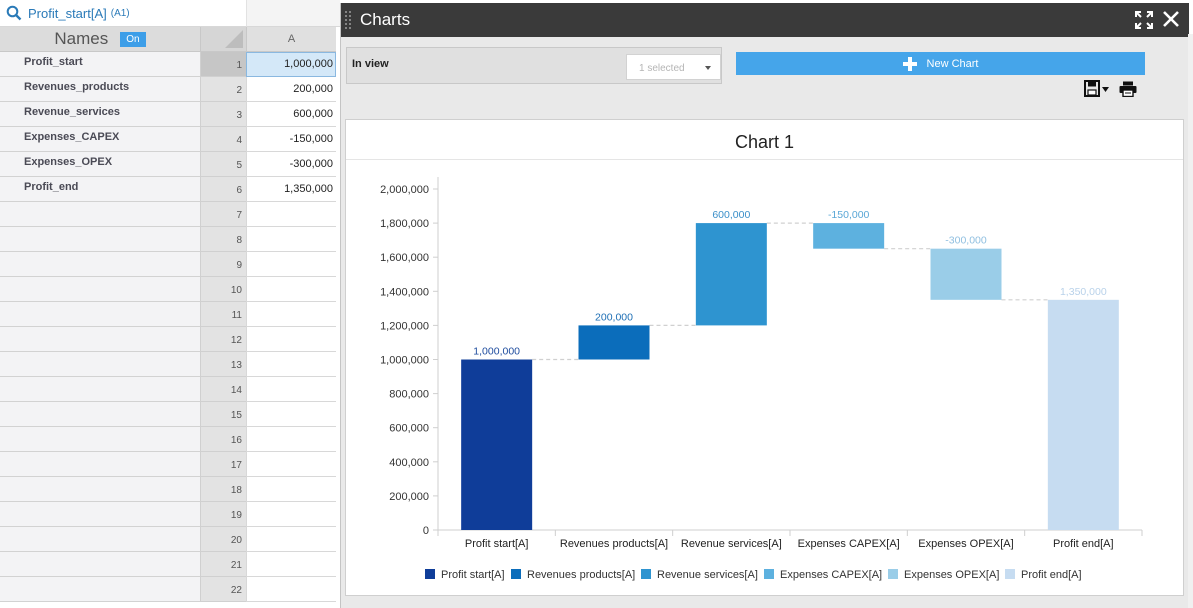 The height and width of the screenshot is (608, 1193). I want to click on row-number: 21, so click(223, 564).